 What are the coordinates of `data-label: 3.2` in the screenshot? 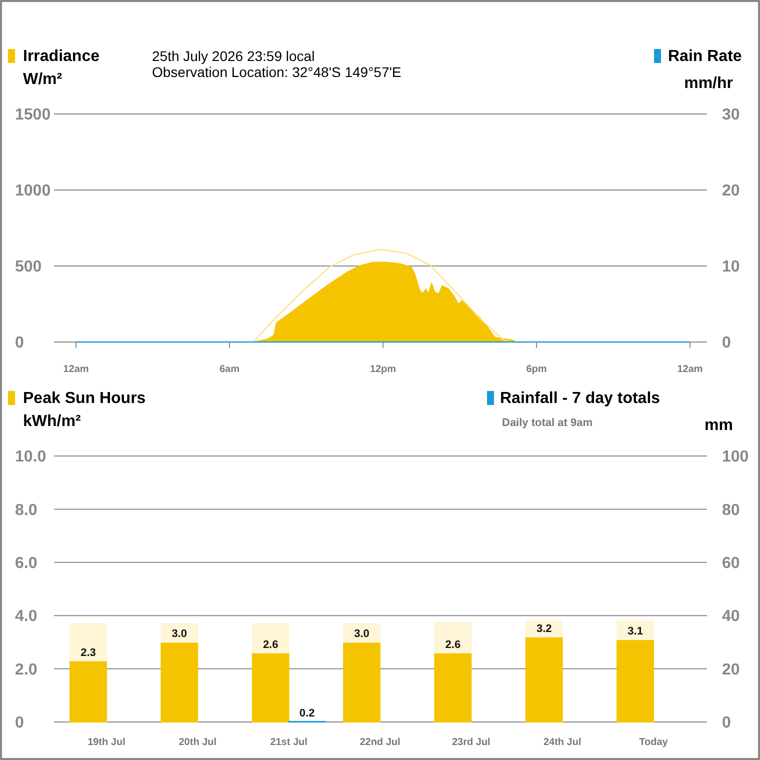 It's located at (544, 628).